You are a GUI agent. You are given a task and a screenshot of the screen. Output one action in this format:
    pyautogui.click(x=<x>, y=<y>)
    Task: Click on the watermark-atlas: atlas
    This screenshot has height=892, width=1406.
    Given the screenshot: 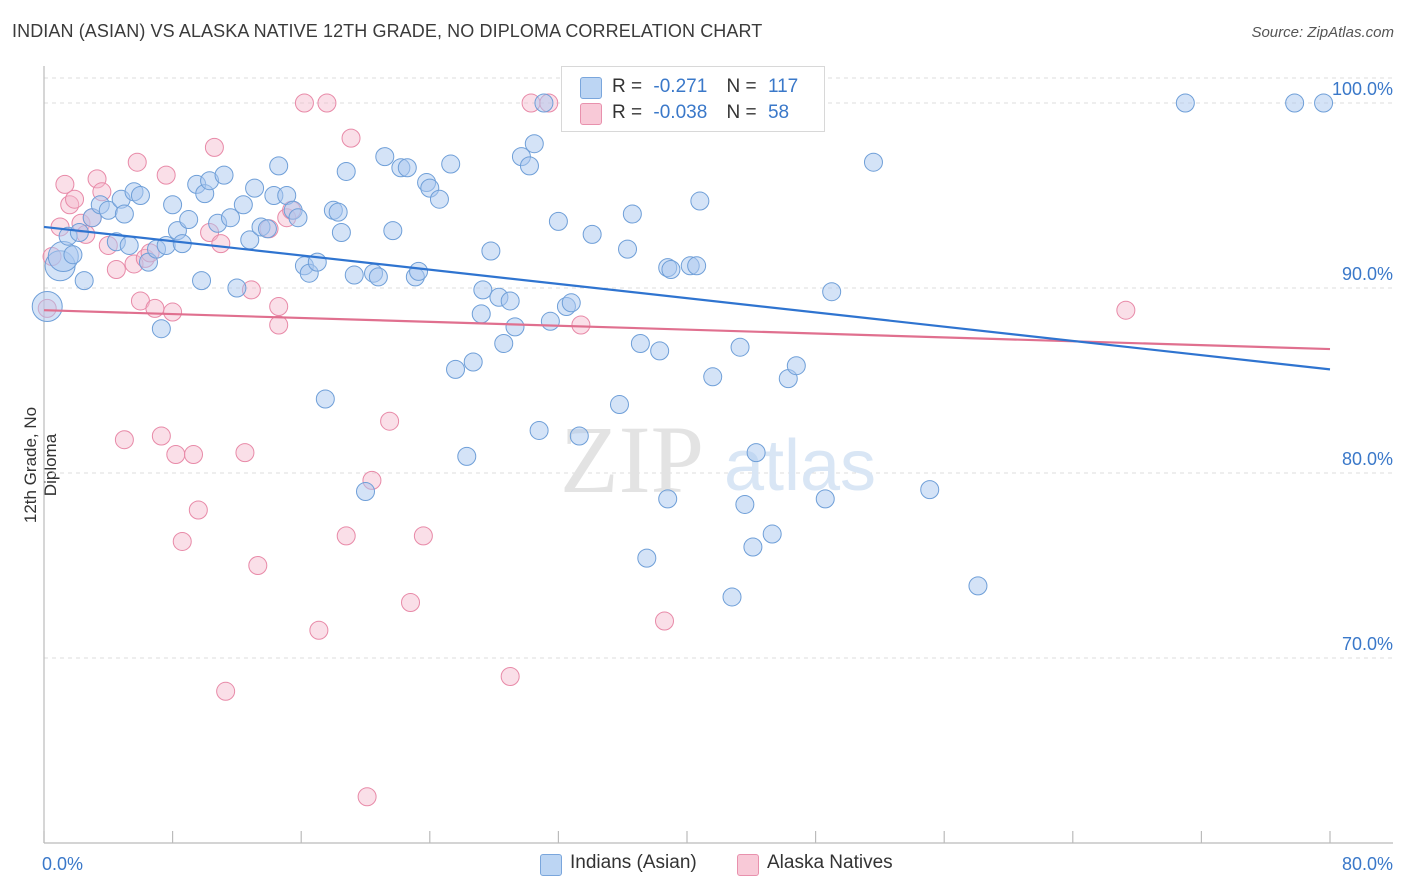 What is the action you would take?
    pyautogui.click(x=800, y=466)
    